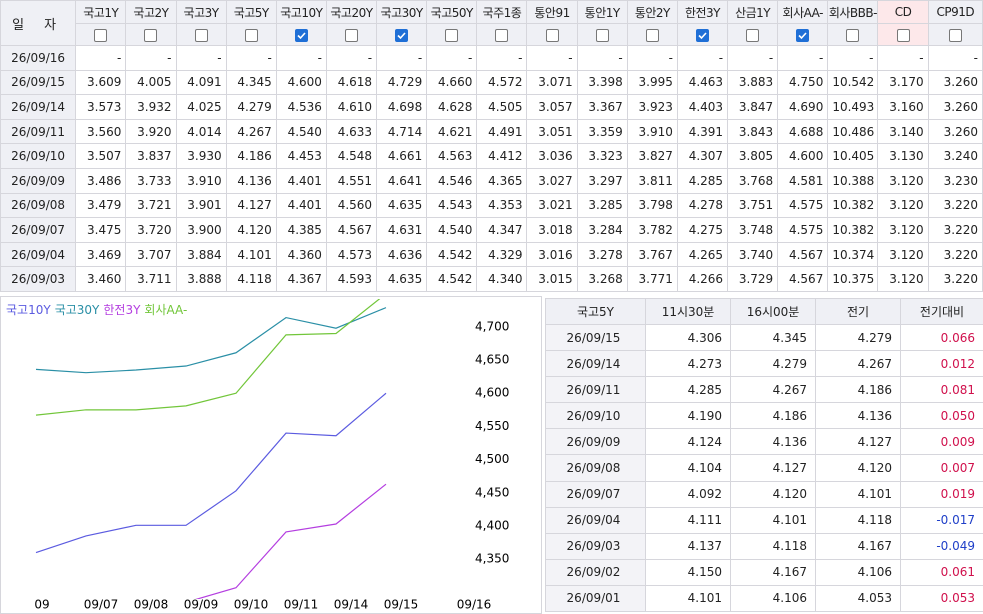 The height and width of the screenshot is (614, 983). Describe the element at coordinates (941, 572) in the screenshot. I see `value-cell: 0.061` at that location.